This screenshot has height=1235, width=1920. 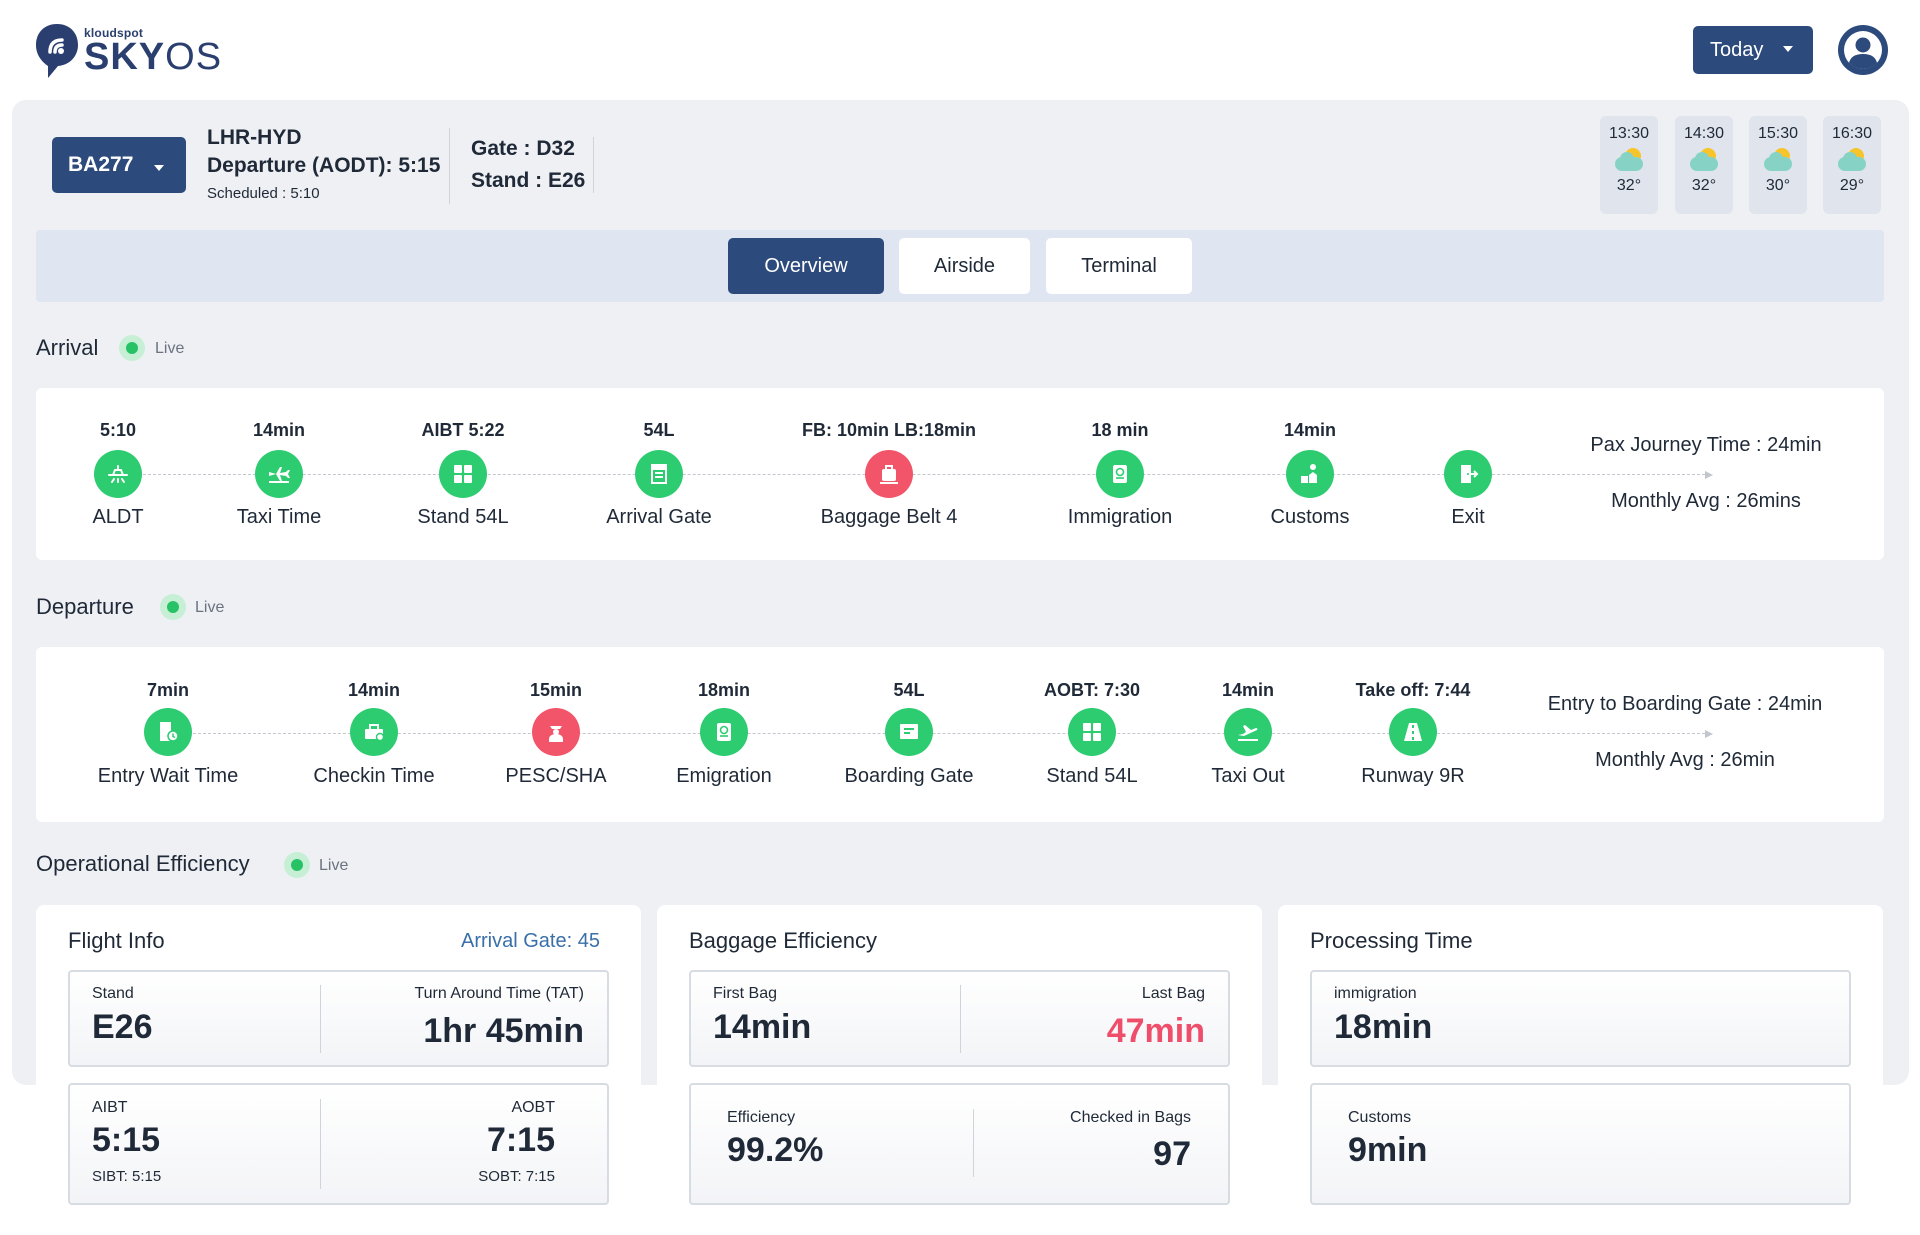 I want to click on flight-gate: Gate : D32, so click(x=523, y=148).